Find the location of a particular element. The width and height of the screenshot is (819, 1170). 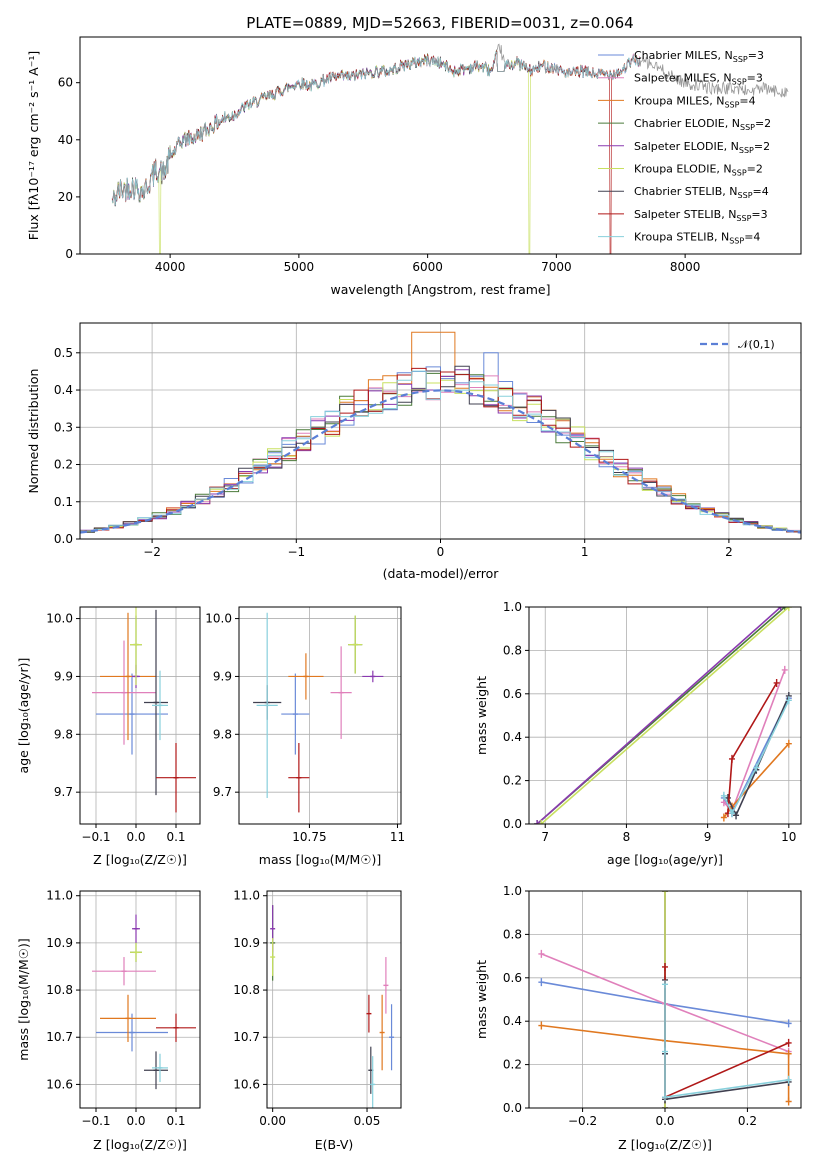

legend-label-chabrier-elodie: Chabrier ELODIE, NSSP=2 is located at coordinates (702, 124).